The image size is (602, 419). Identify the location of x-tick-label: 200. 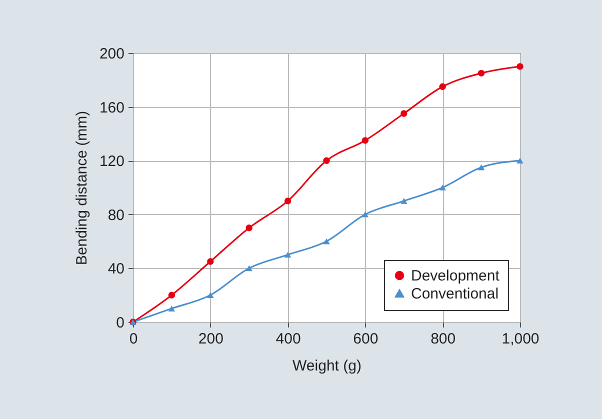
(211, 339).